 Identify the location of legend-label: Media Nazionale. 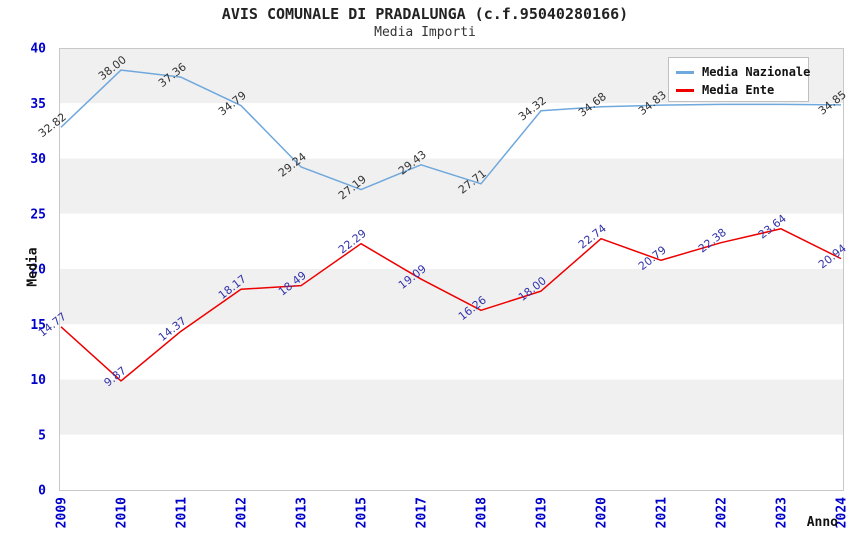
(756, 72).